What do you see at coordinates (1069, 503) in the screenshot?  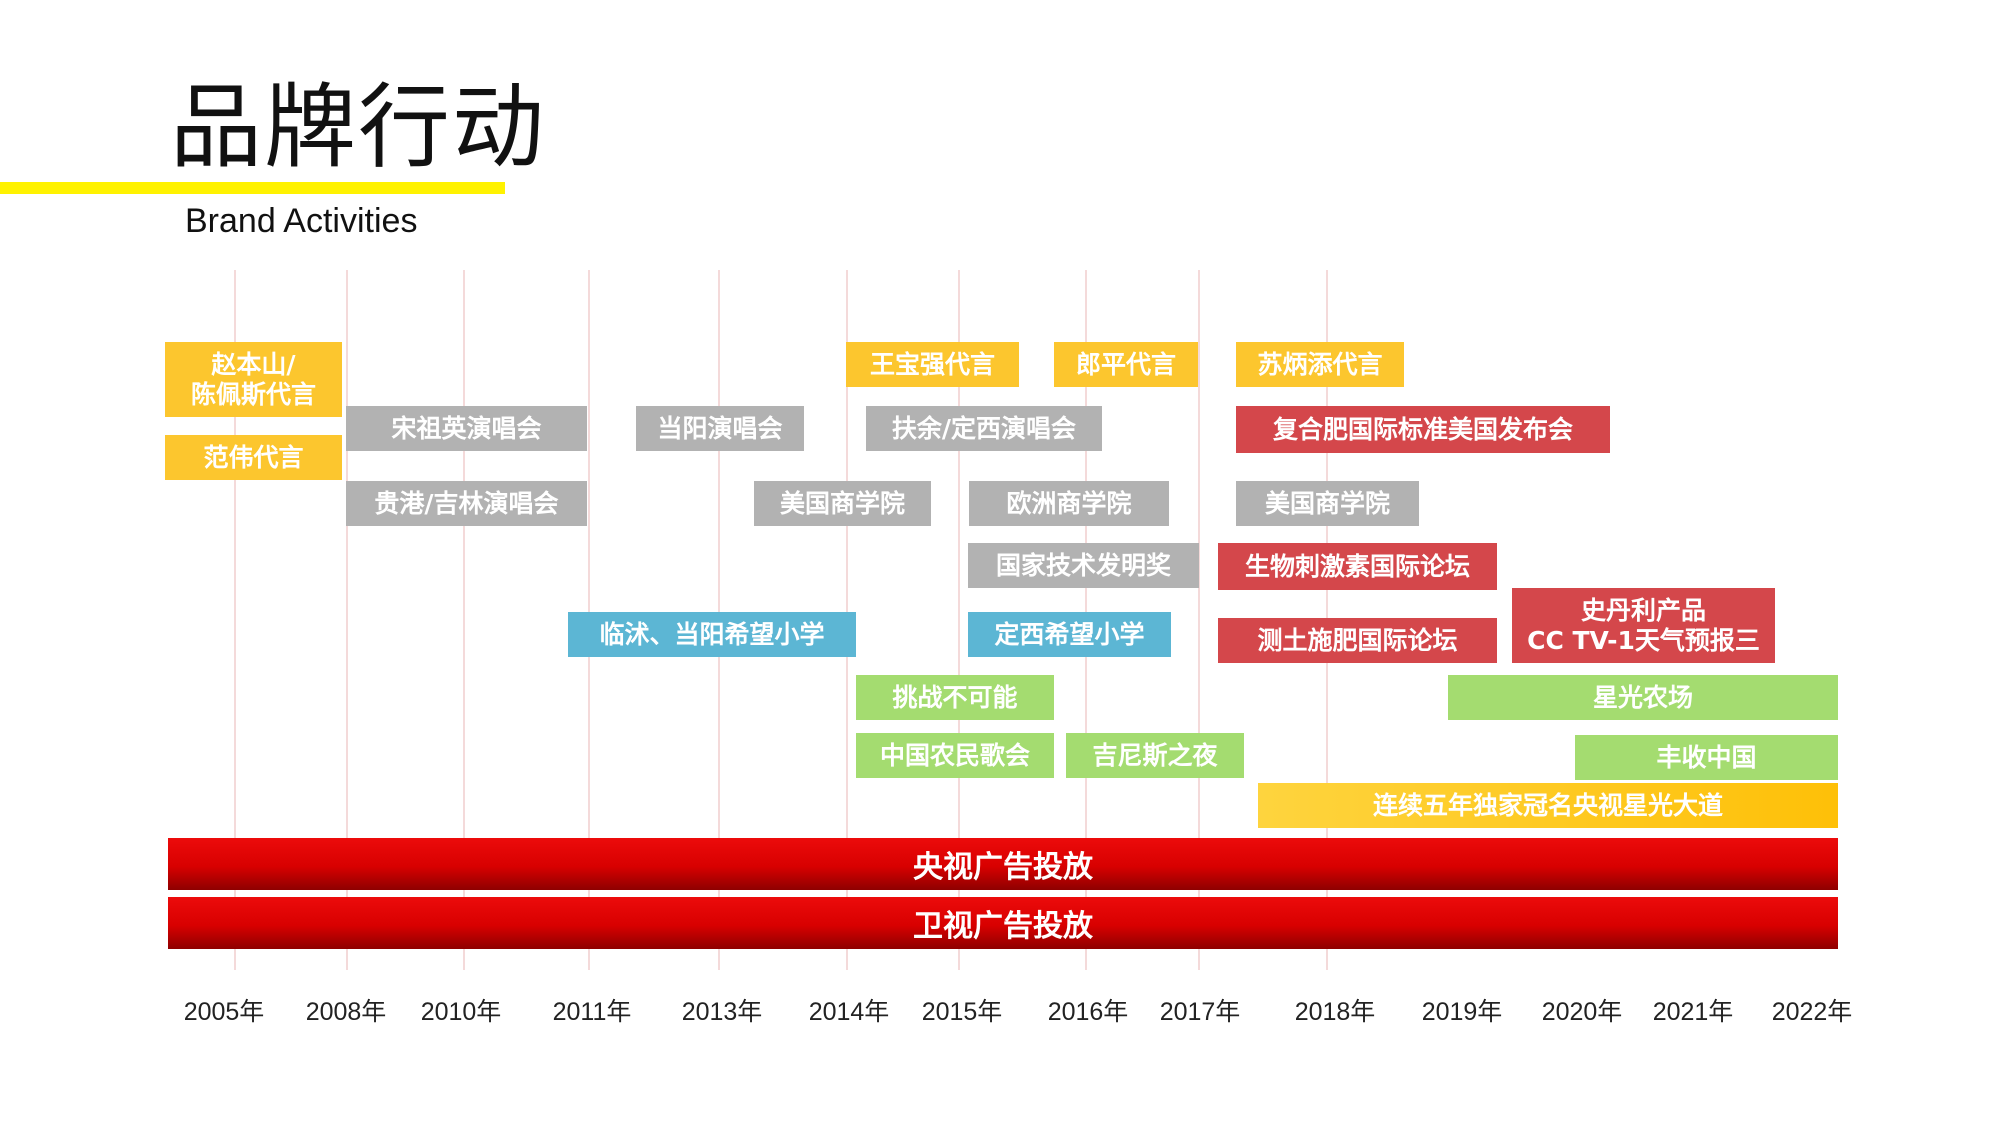 I see `activity-euro-business: 欧洲商学院` at bounding box center [1069, 503].